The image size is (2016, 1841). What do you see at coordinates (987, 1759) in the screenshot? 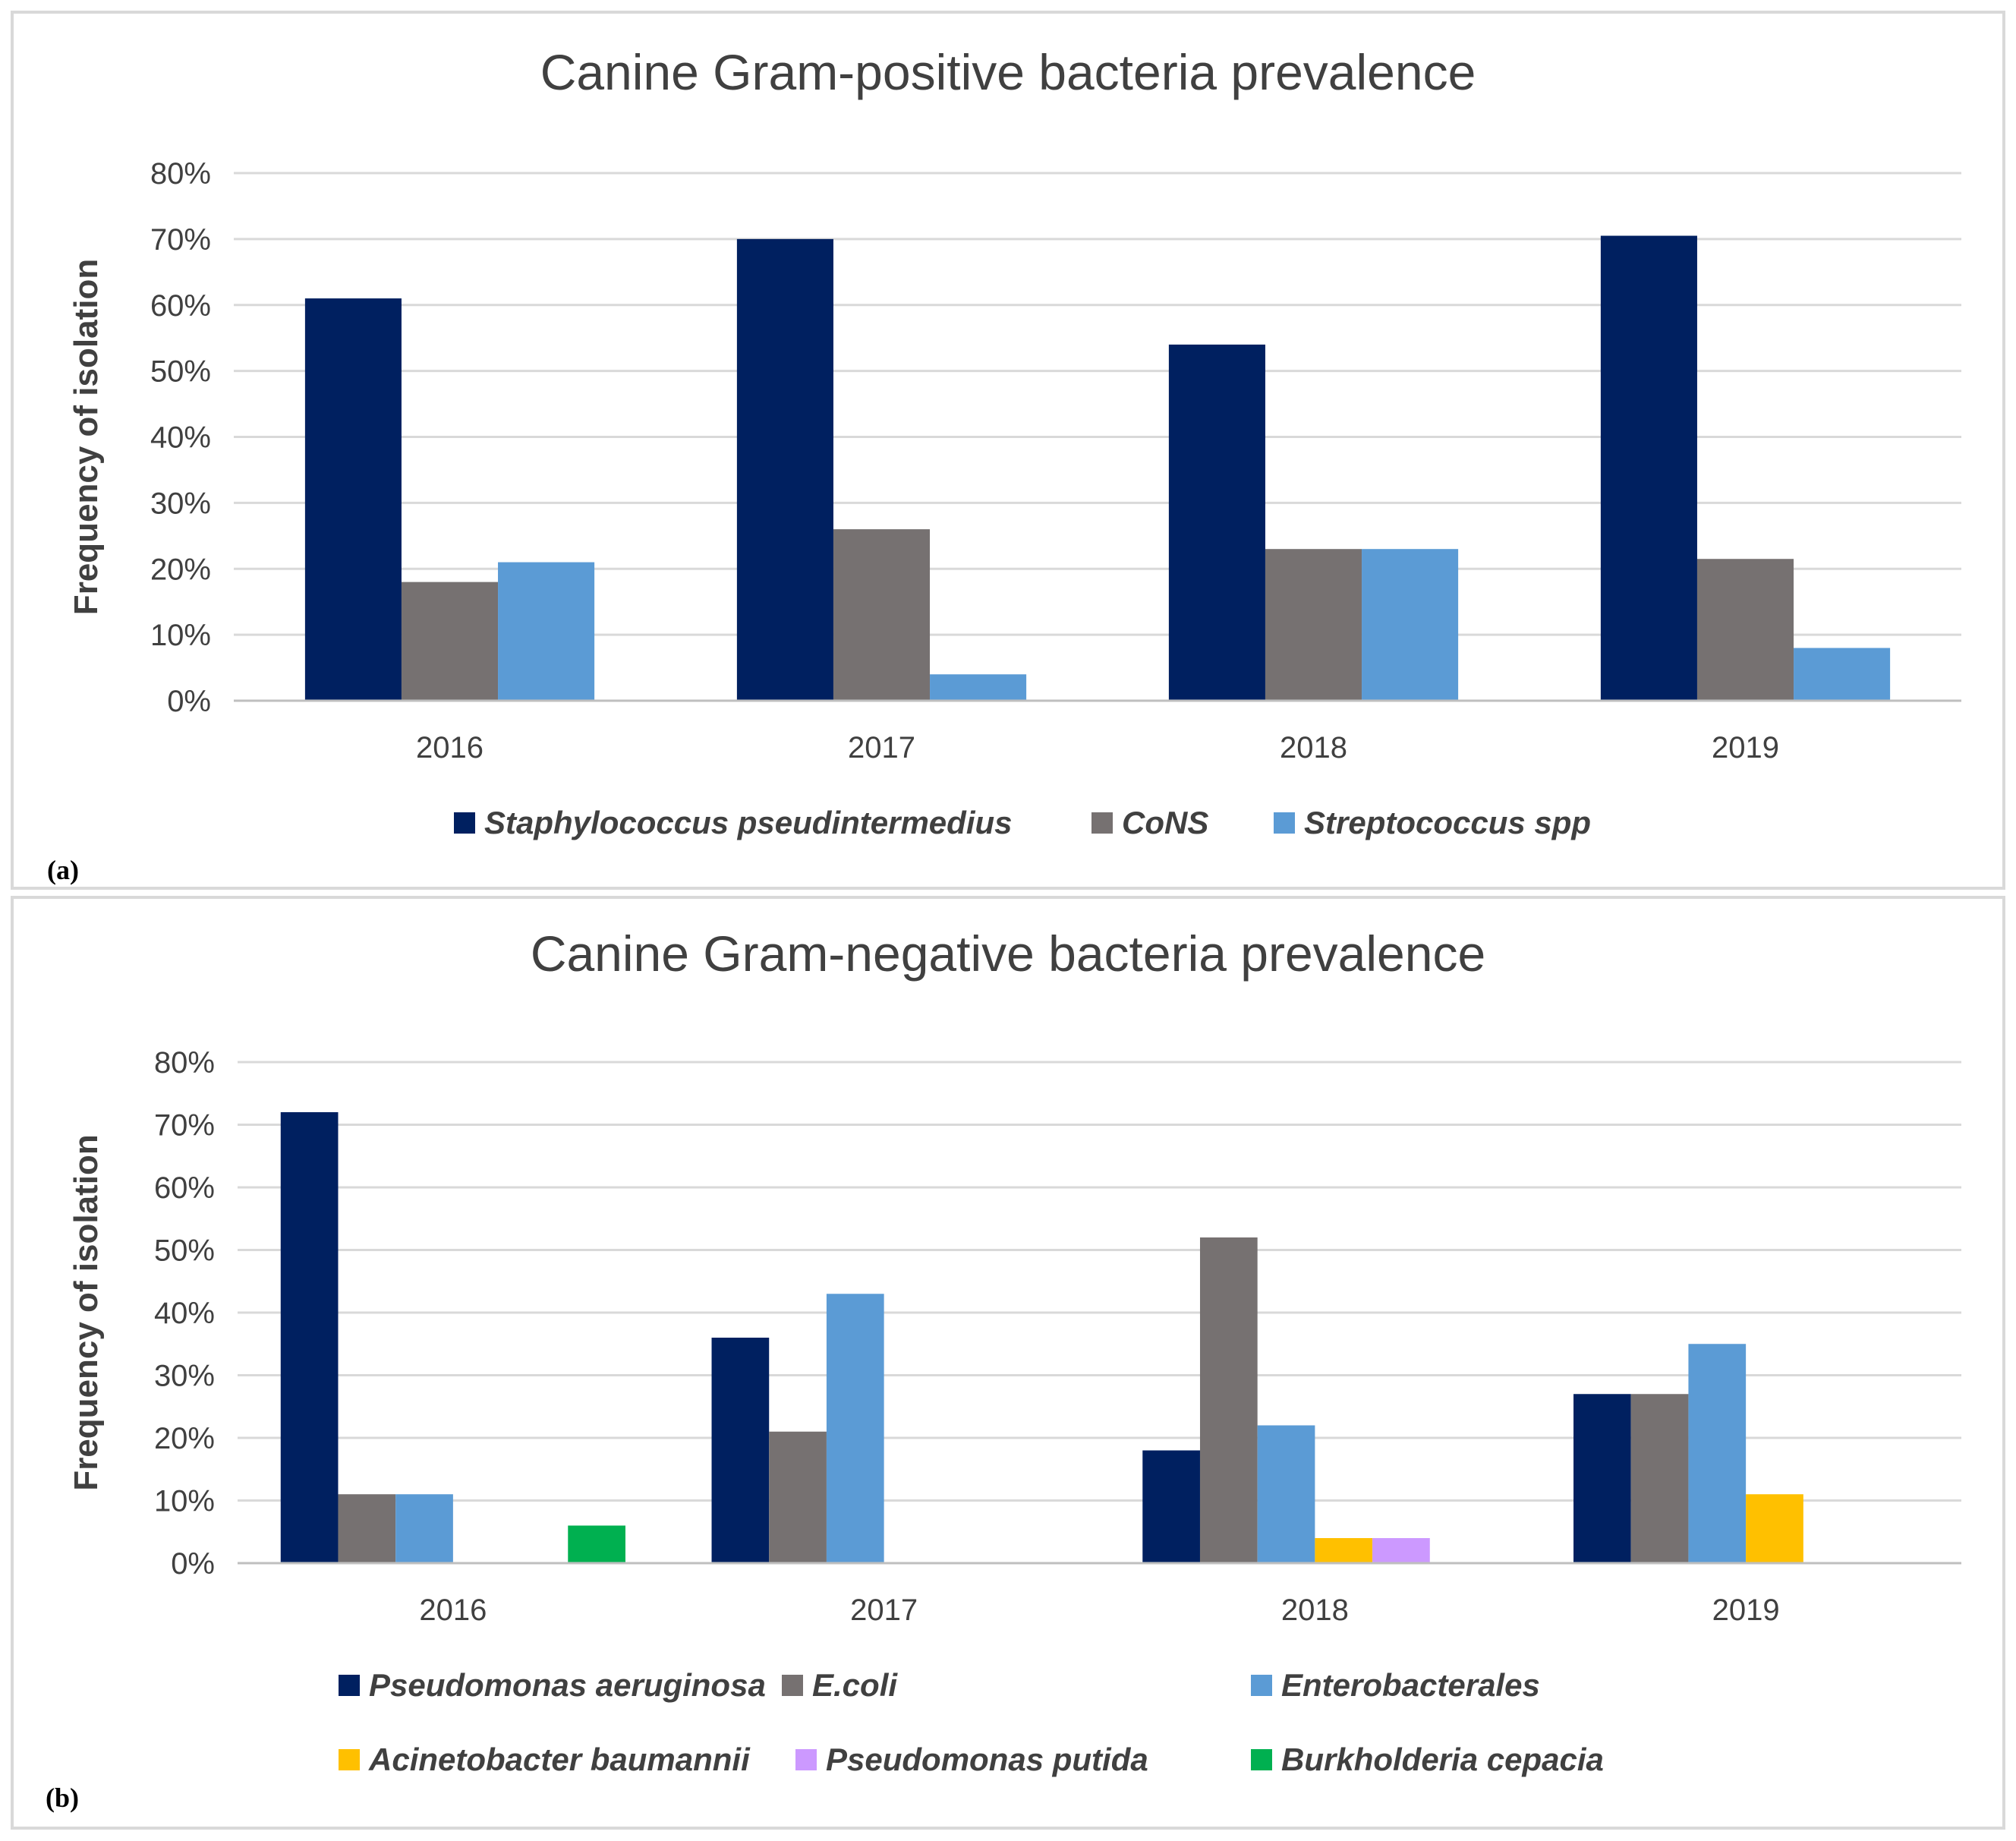
I see `legend-label: Pseudomonas putida` at bounding box center [987, 1759].